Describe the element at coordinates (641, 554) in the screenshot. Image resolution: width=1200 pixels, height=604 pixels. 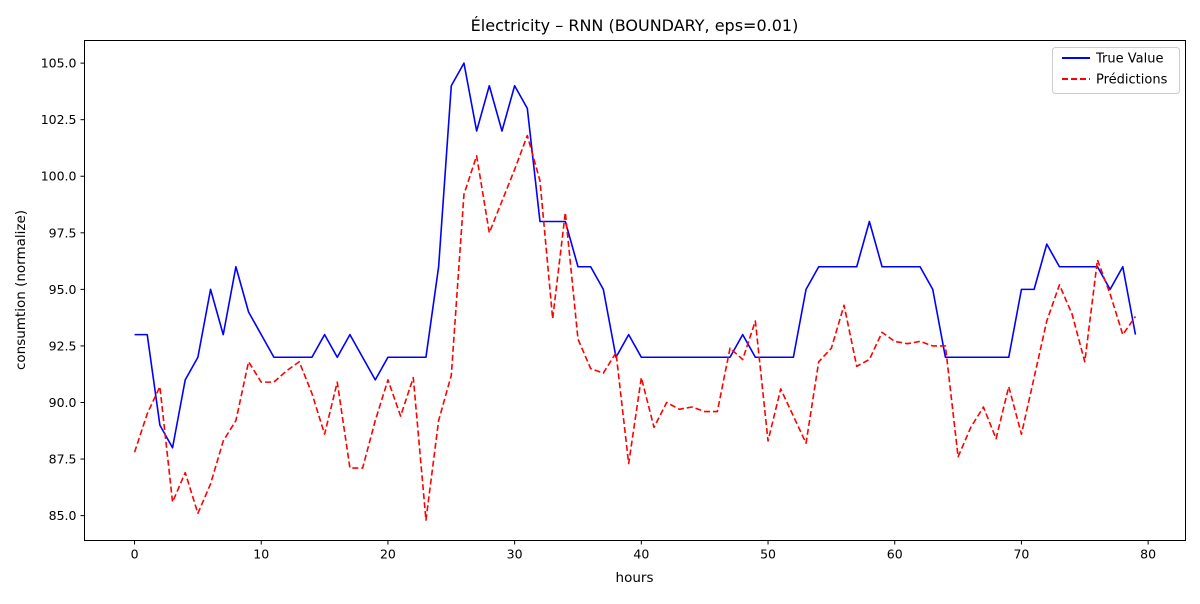
I see `x-tick-label: 40` at that location.